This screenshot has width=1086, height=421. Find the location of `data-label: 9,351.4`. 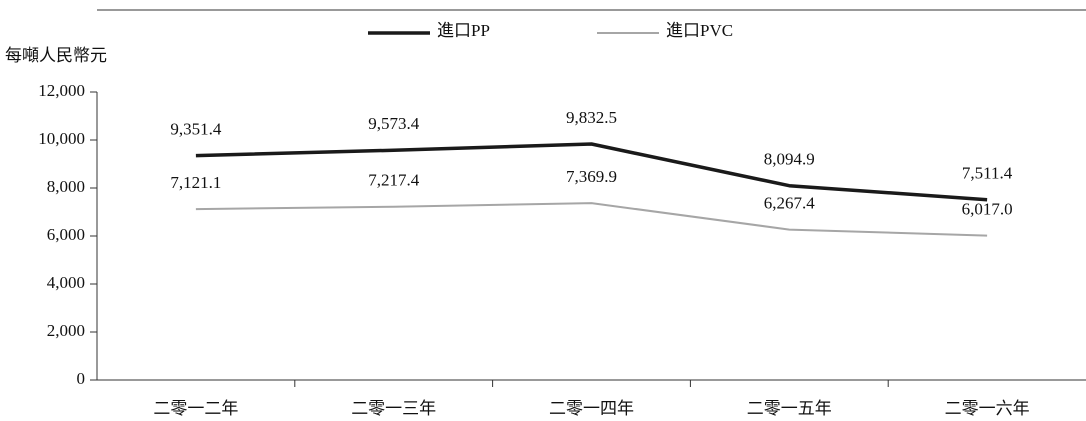

data-label: 9,351.4 is located at coordinates (196, 128).